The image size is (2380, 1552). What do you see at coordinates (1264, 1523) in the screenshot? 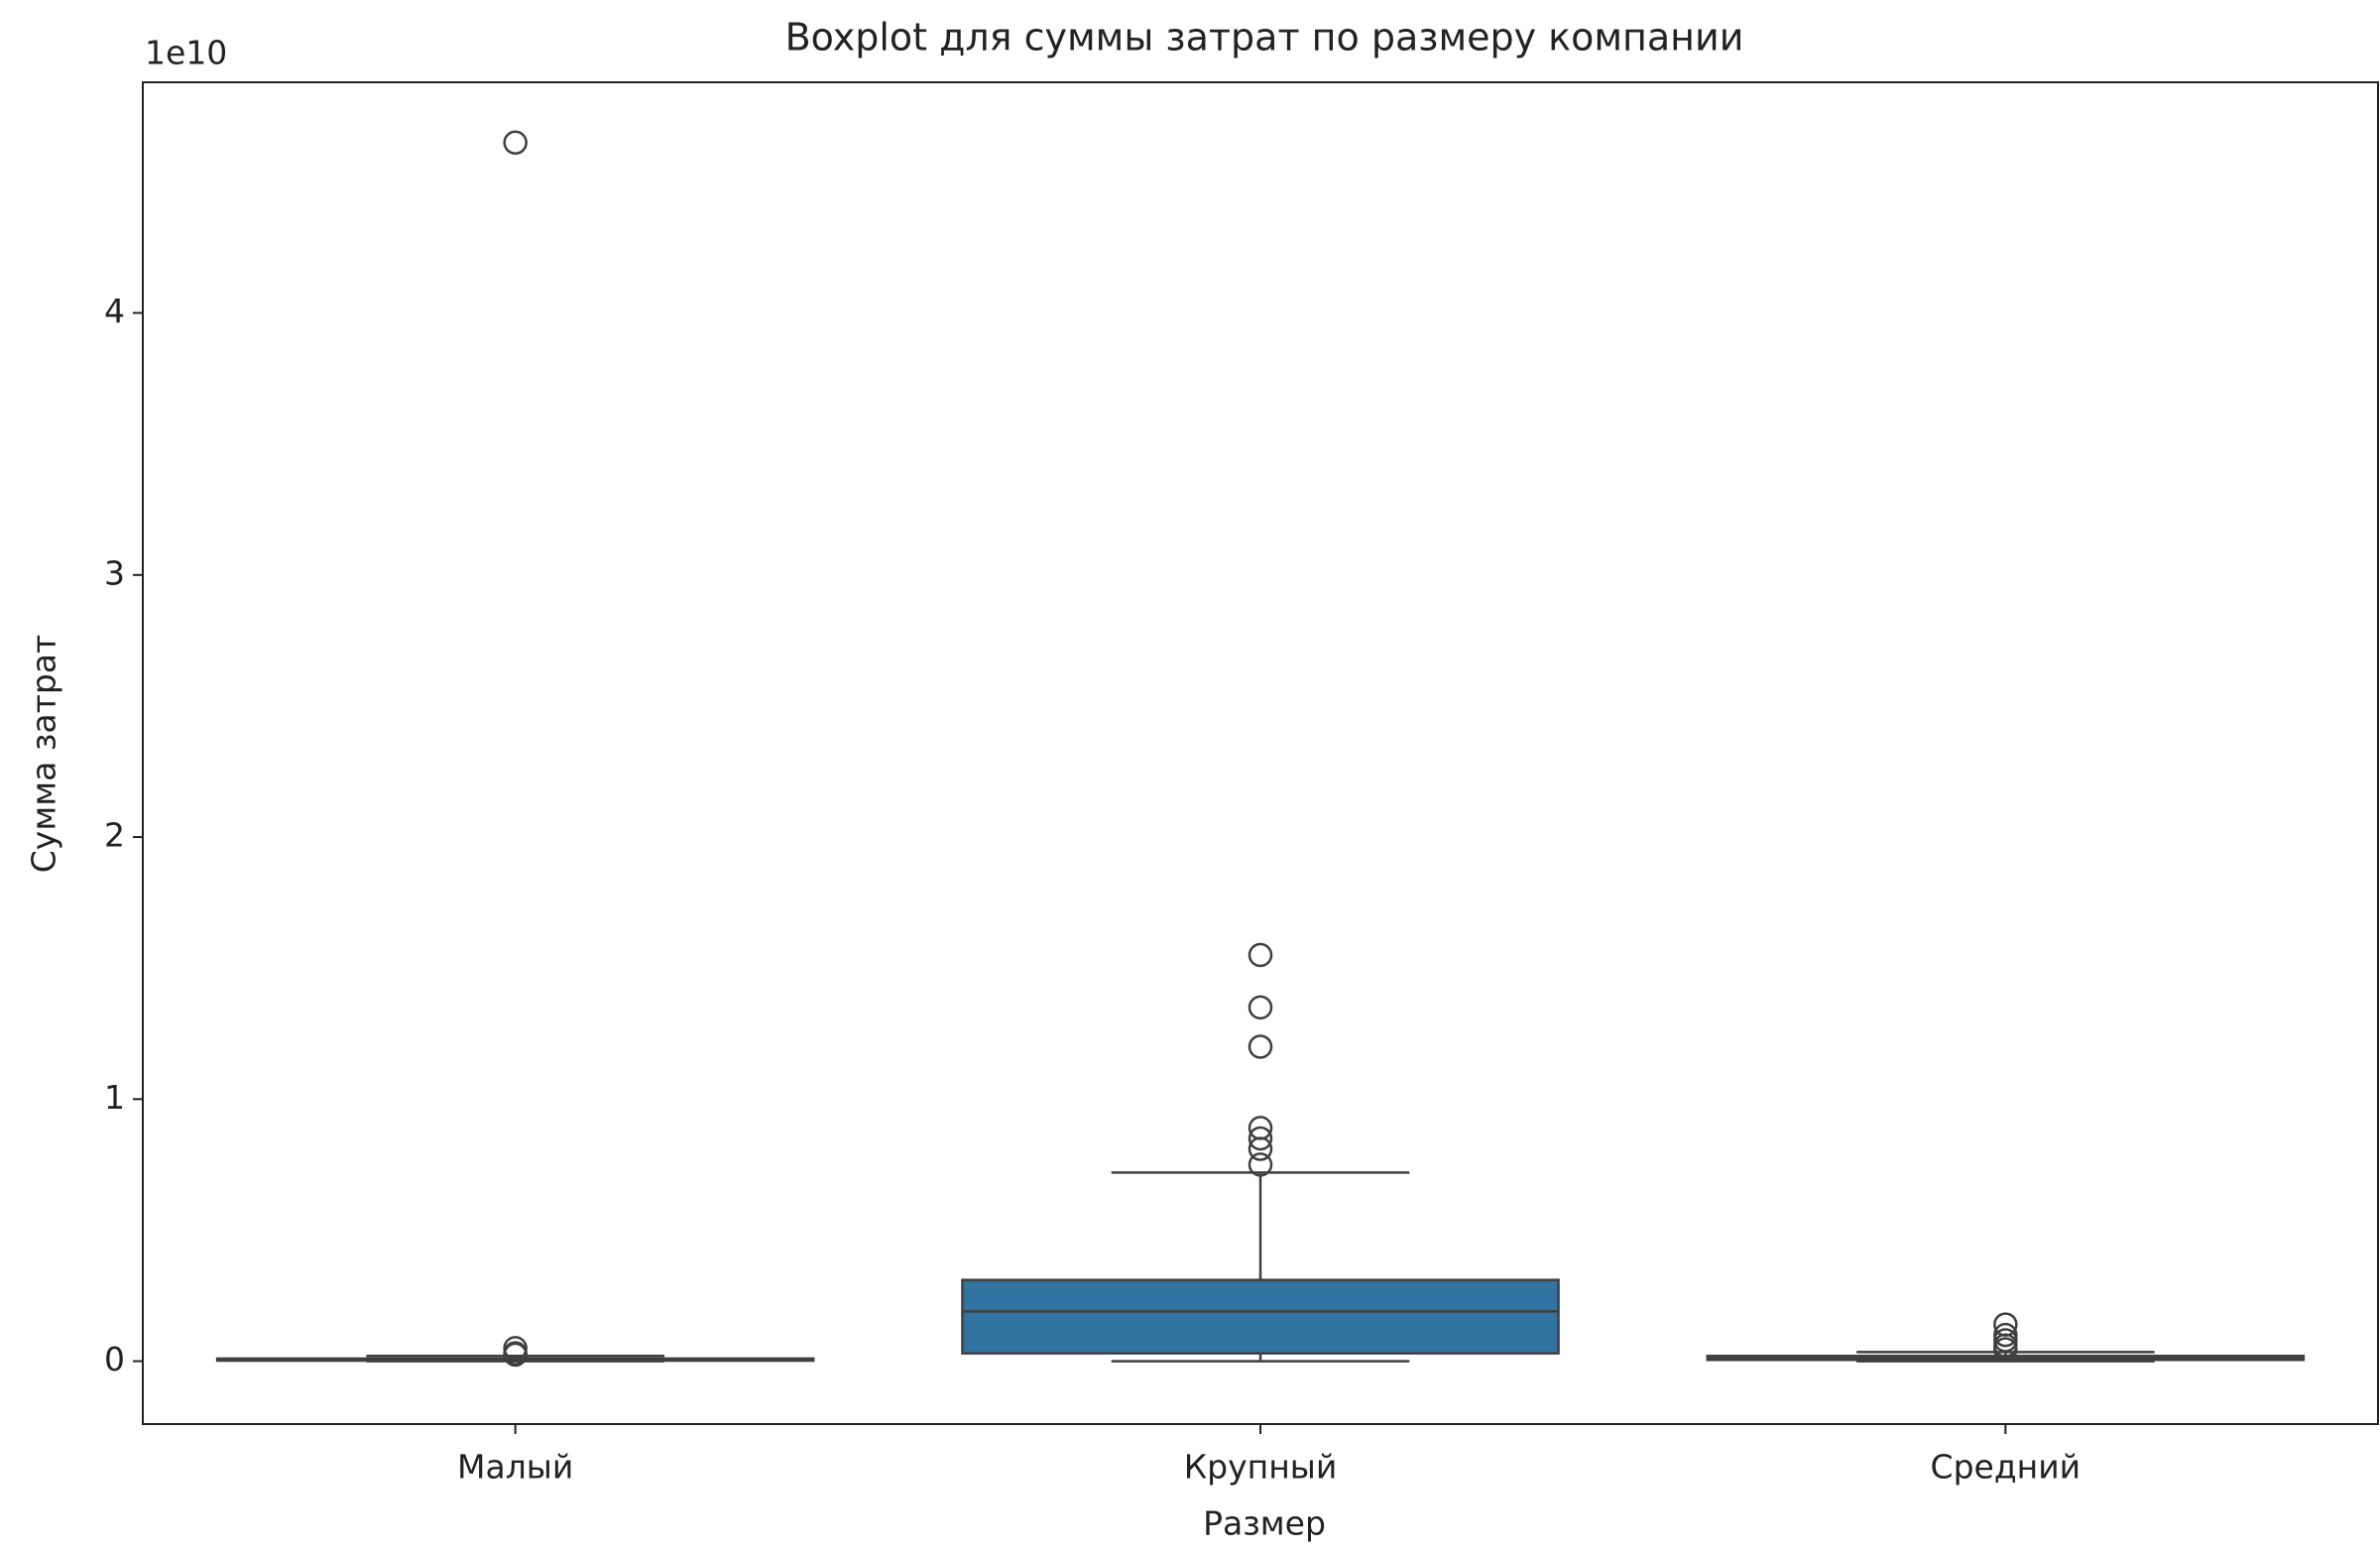
I see `x-axis-label: Размер` at bounding box center [1264, 1523].